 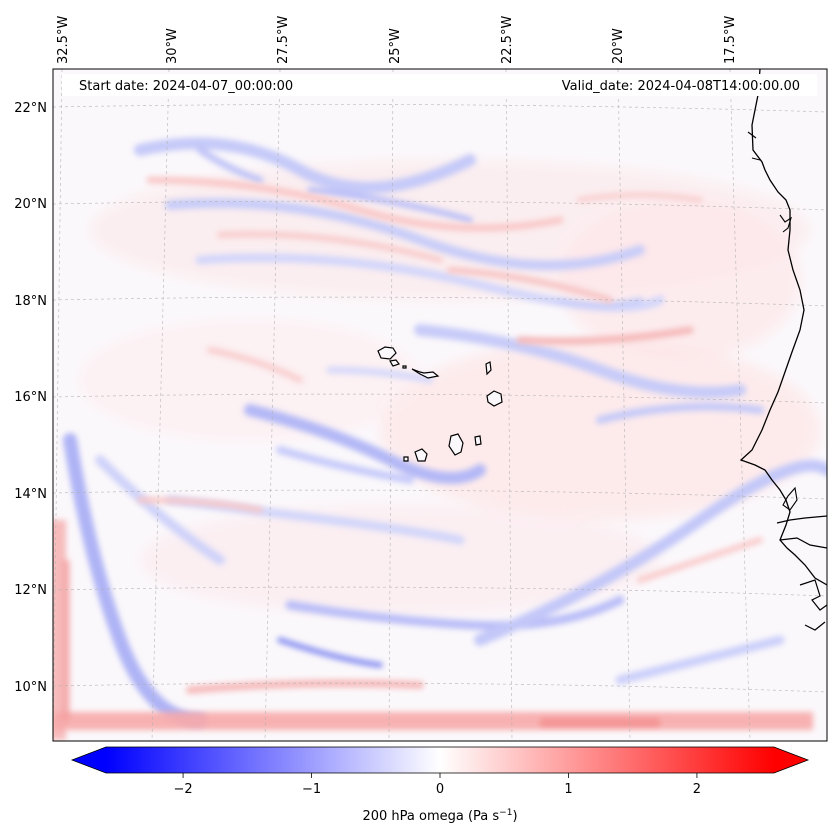 What do you see at coordinates (478, 440) in the screenshot?
I see `maio-island` at bounding box center [478, 440].